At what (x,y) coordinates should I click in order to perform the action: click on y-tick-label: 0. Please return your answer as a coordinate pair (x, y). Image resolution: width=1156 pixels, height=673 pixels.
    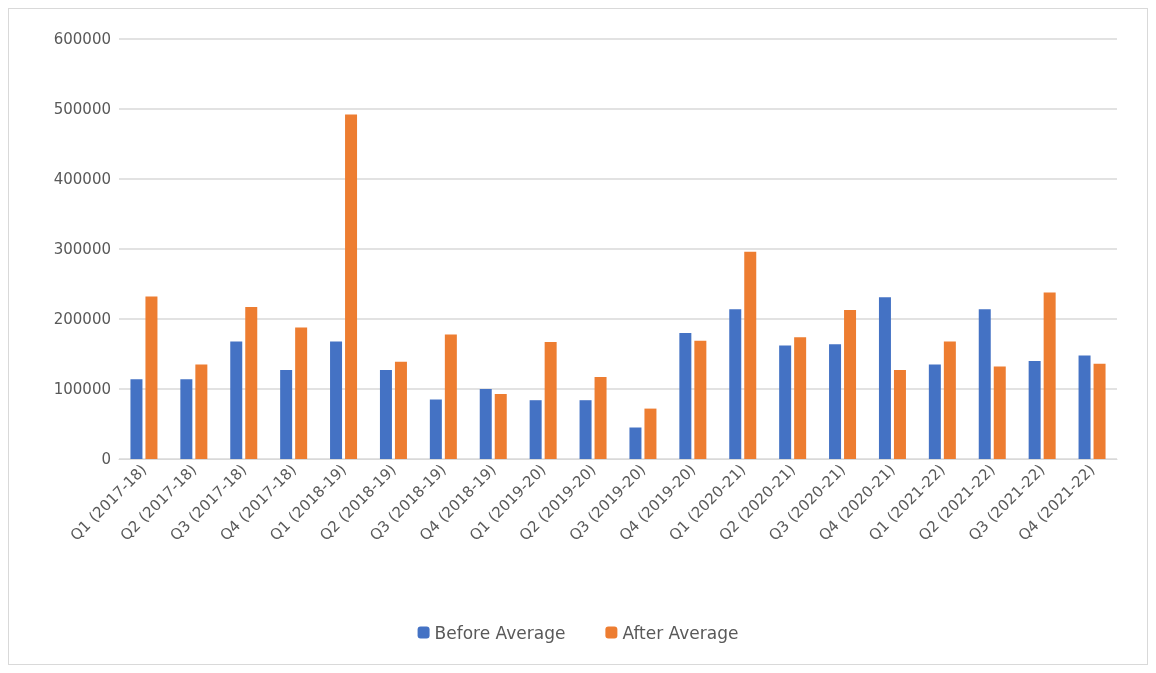
    Looking at the image, I should click on (106, 459).